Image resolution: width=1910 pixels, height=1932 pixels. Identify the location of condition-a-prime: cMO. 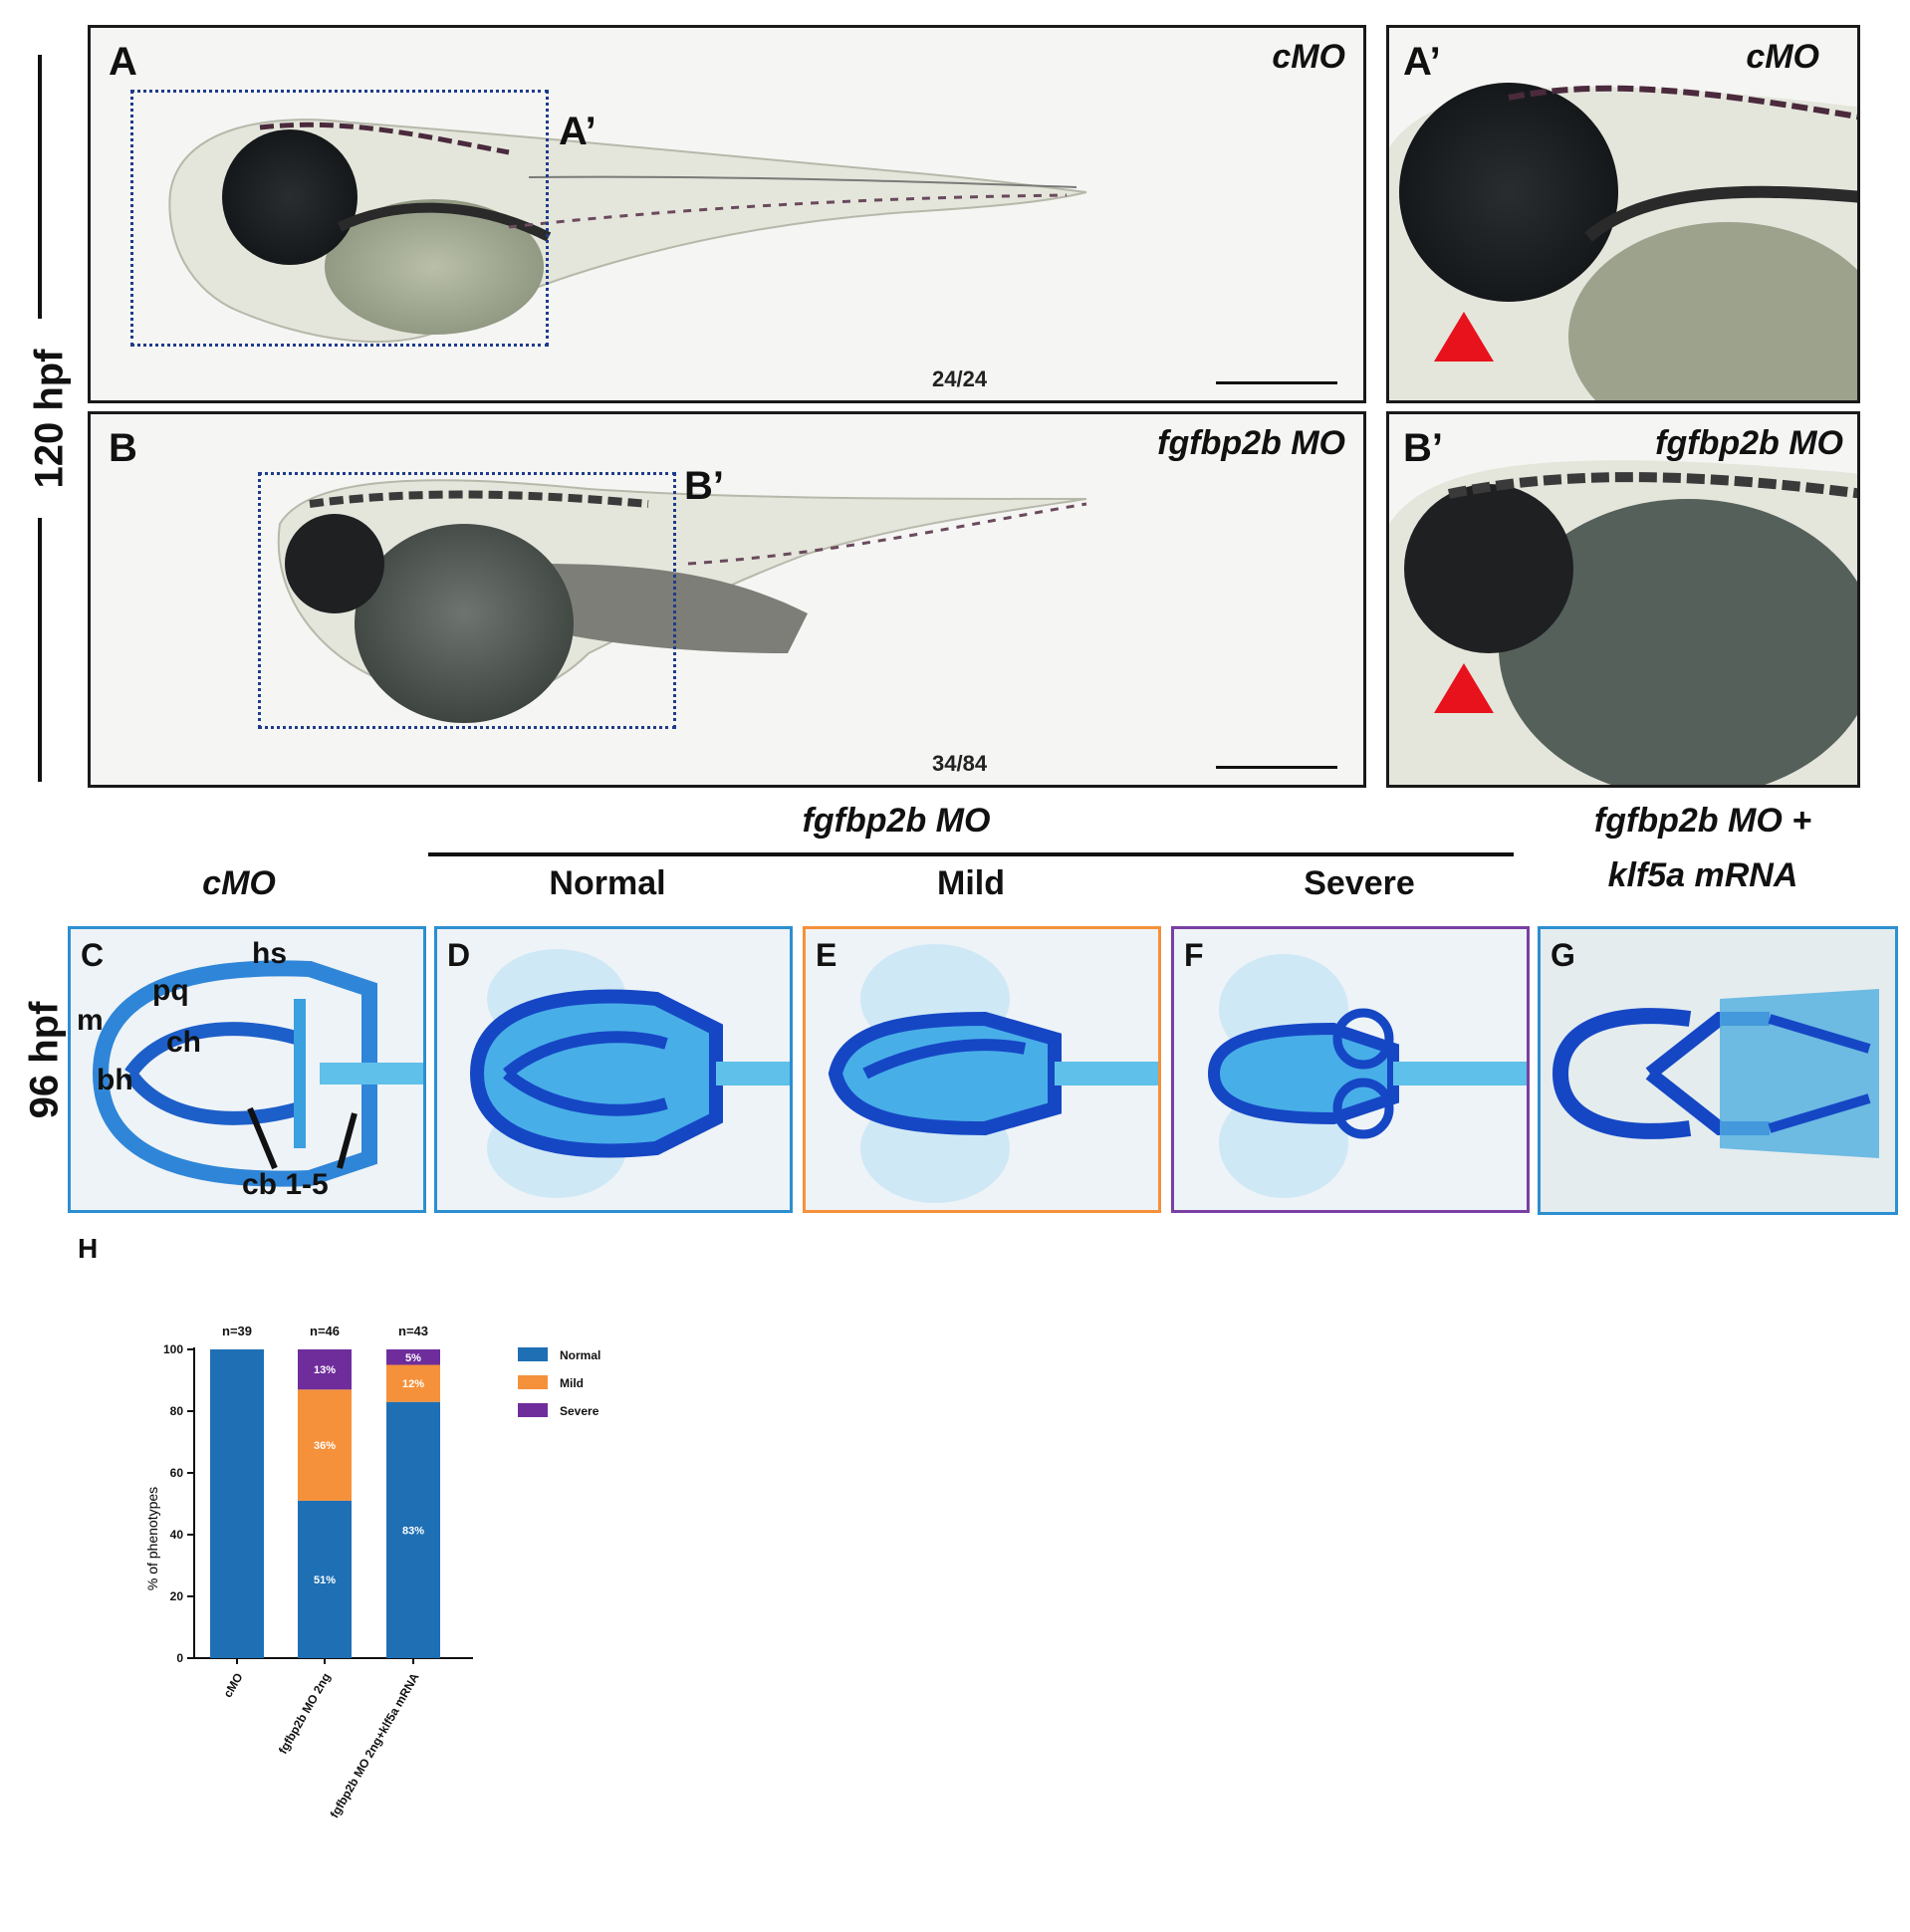
(1783, 57).